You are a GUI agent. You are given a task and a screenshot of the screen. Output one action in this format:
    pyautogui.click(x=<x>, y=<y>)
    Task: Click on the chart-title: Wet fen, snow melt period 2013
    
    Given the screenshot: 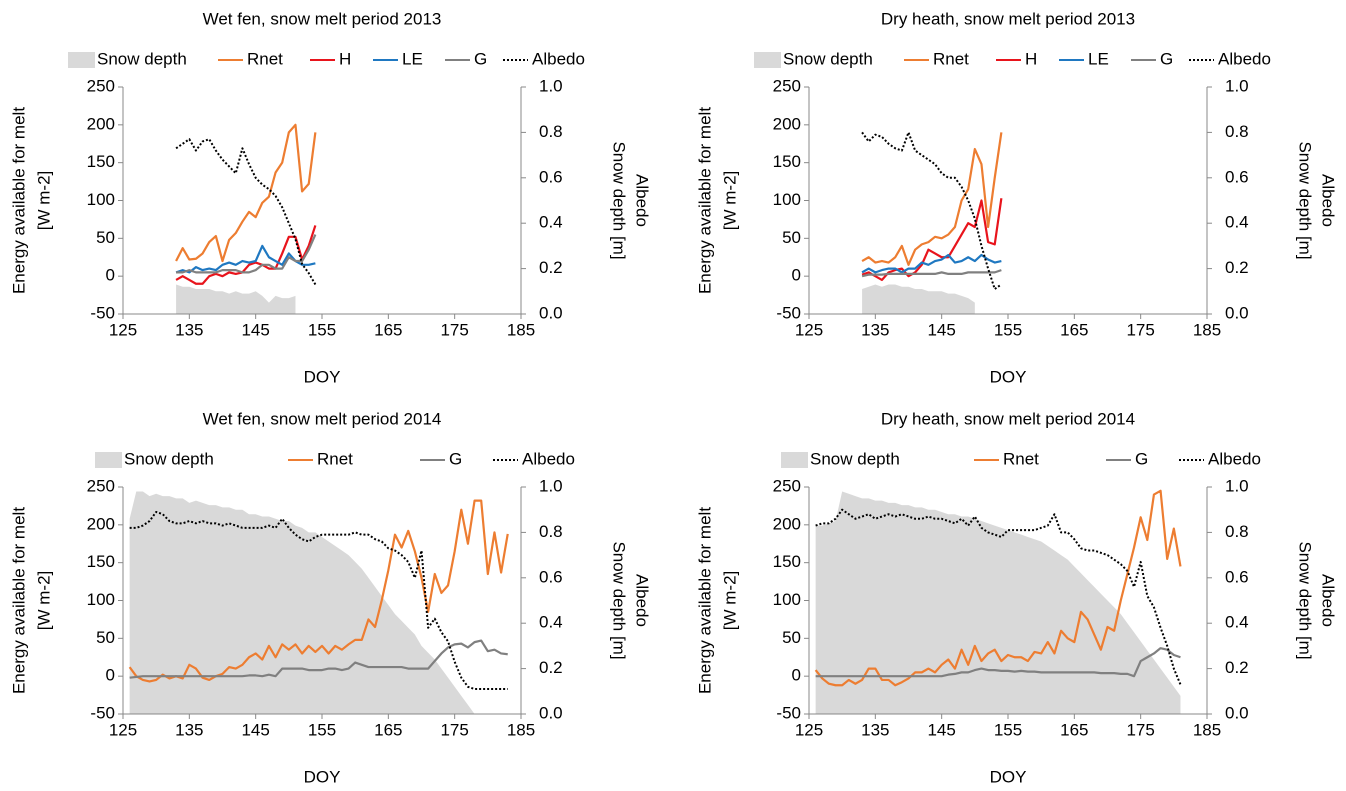 What is the action you would take?
    pyautogui.click(x=322, y=18)
    